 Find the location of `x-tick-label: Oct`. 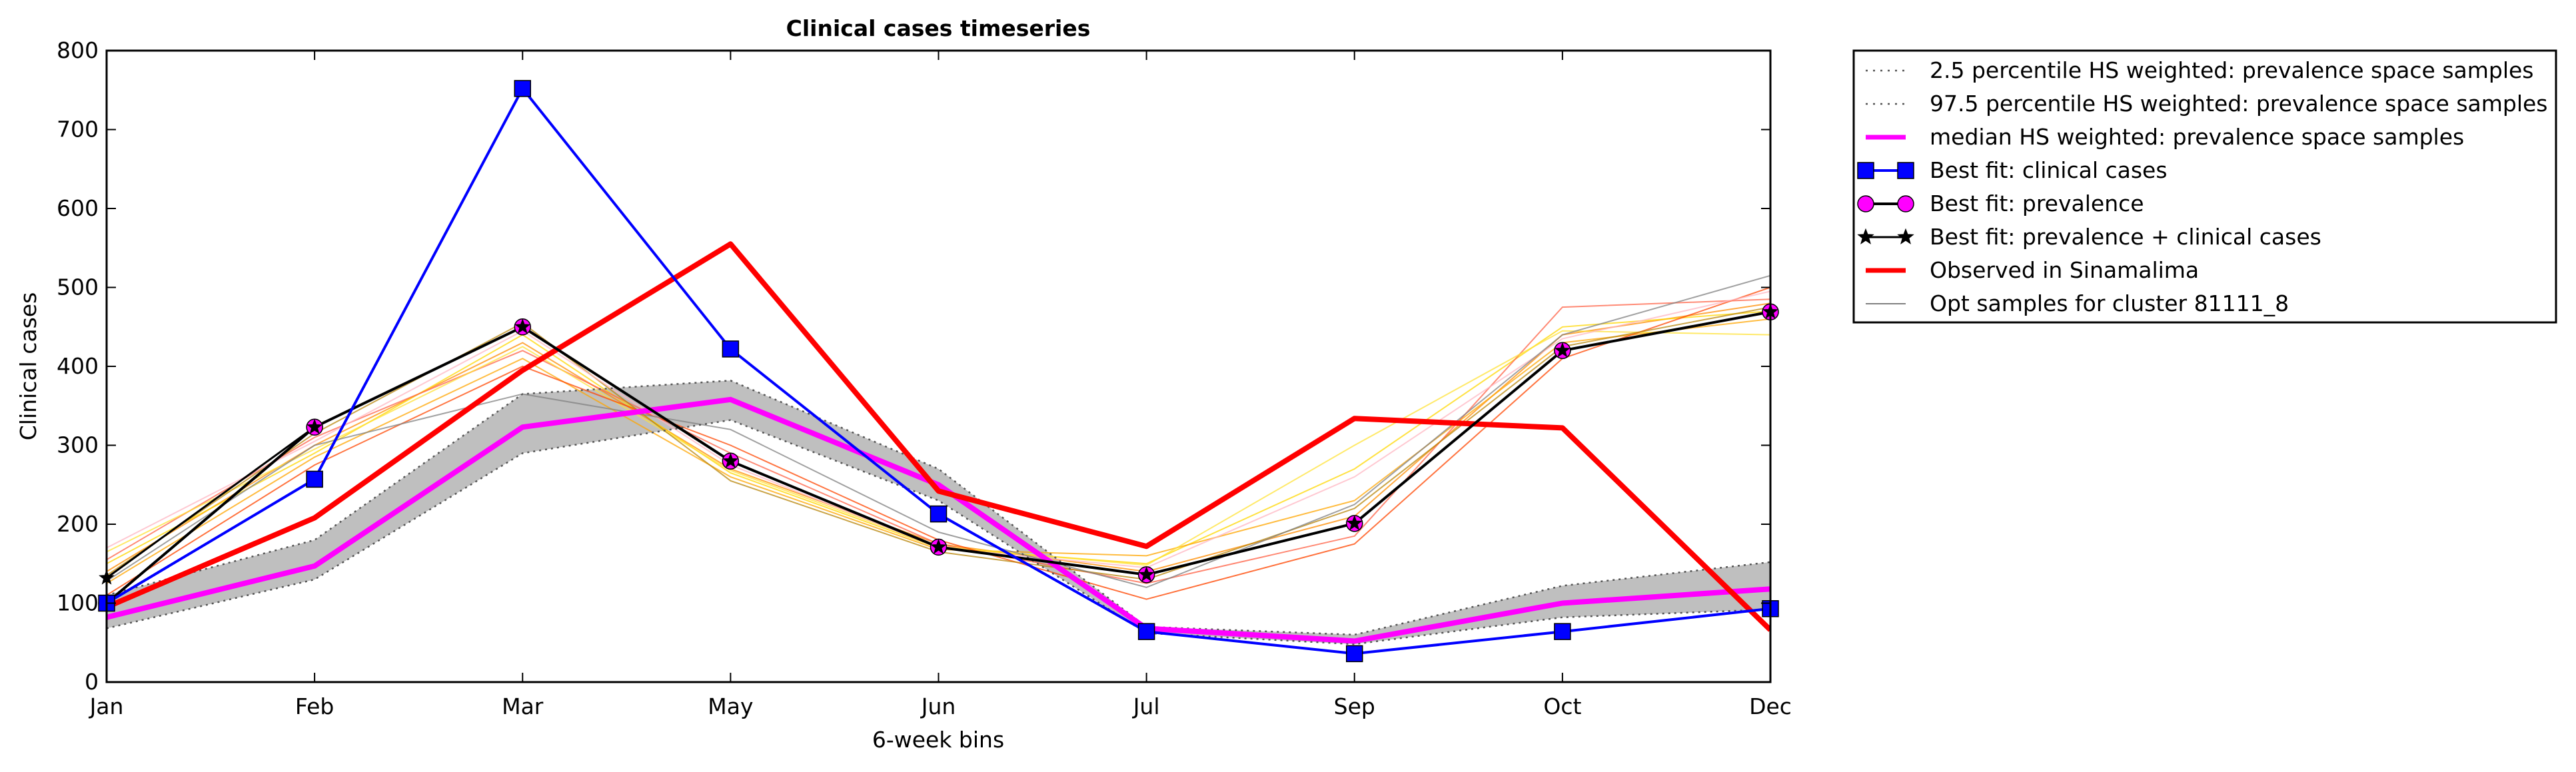

x-tick-label: Oct is located at coordinates (1562, 706).